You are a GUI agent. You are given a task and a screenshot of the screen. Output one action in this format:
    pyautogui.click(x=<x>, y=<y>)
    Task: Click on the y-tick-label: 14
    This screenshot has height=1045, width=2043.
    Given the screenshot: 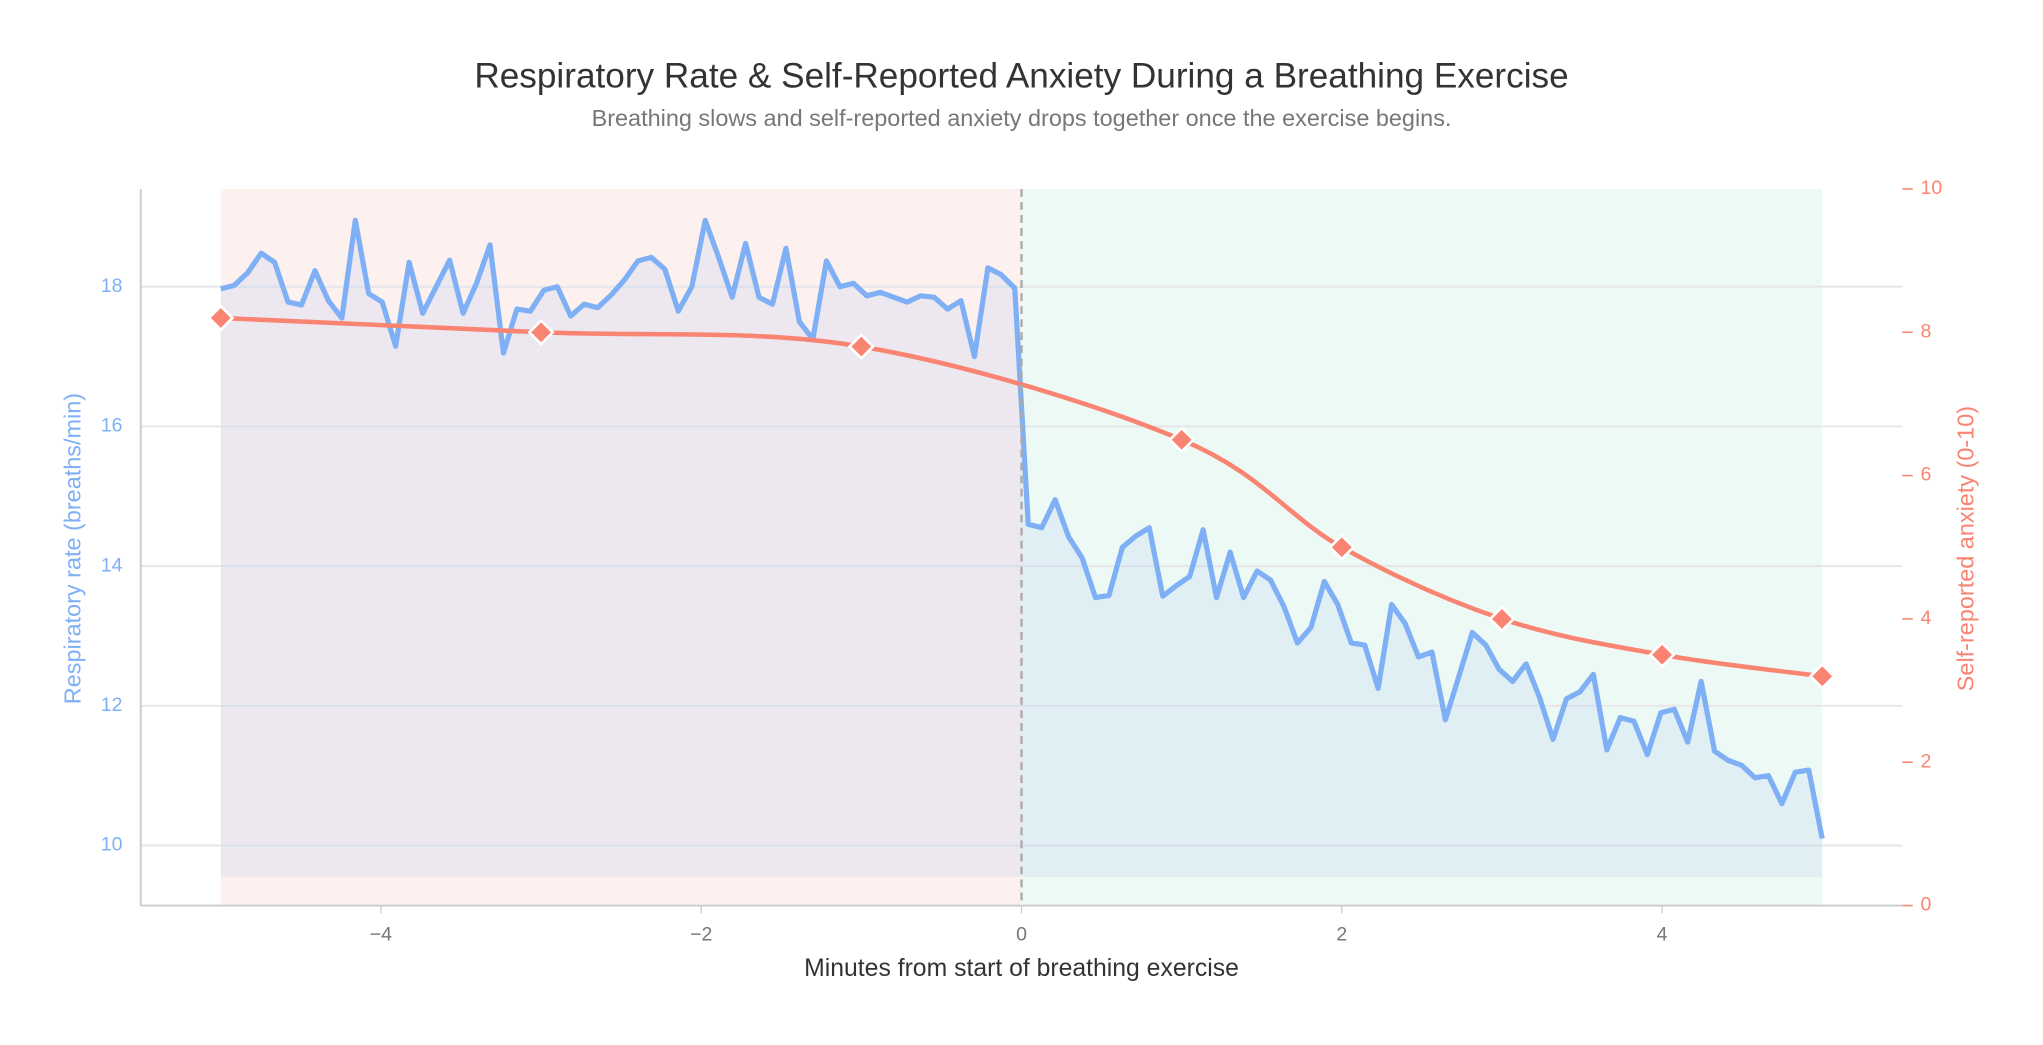 What is the action you would take?
    pyautogui.click(x=112, y=565)
    